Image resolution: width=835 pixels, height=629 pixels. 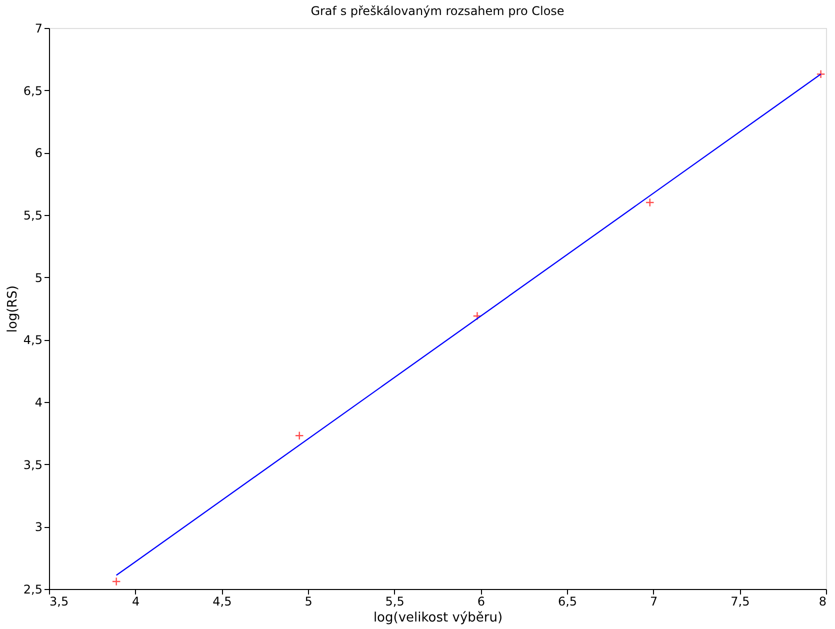 I want to click on x-tick-label: 5,5, so click(x=394, y=601).